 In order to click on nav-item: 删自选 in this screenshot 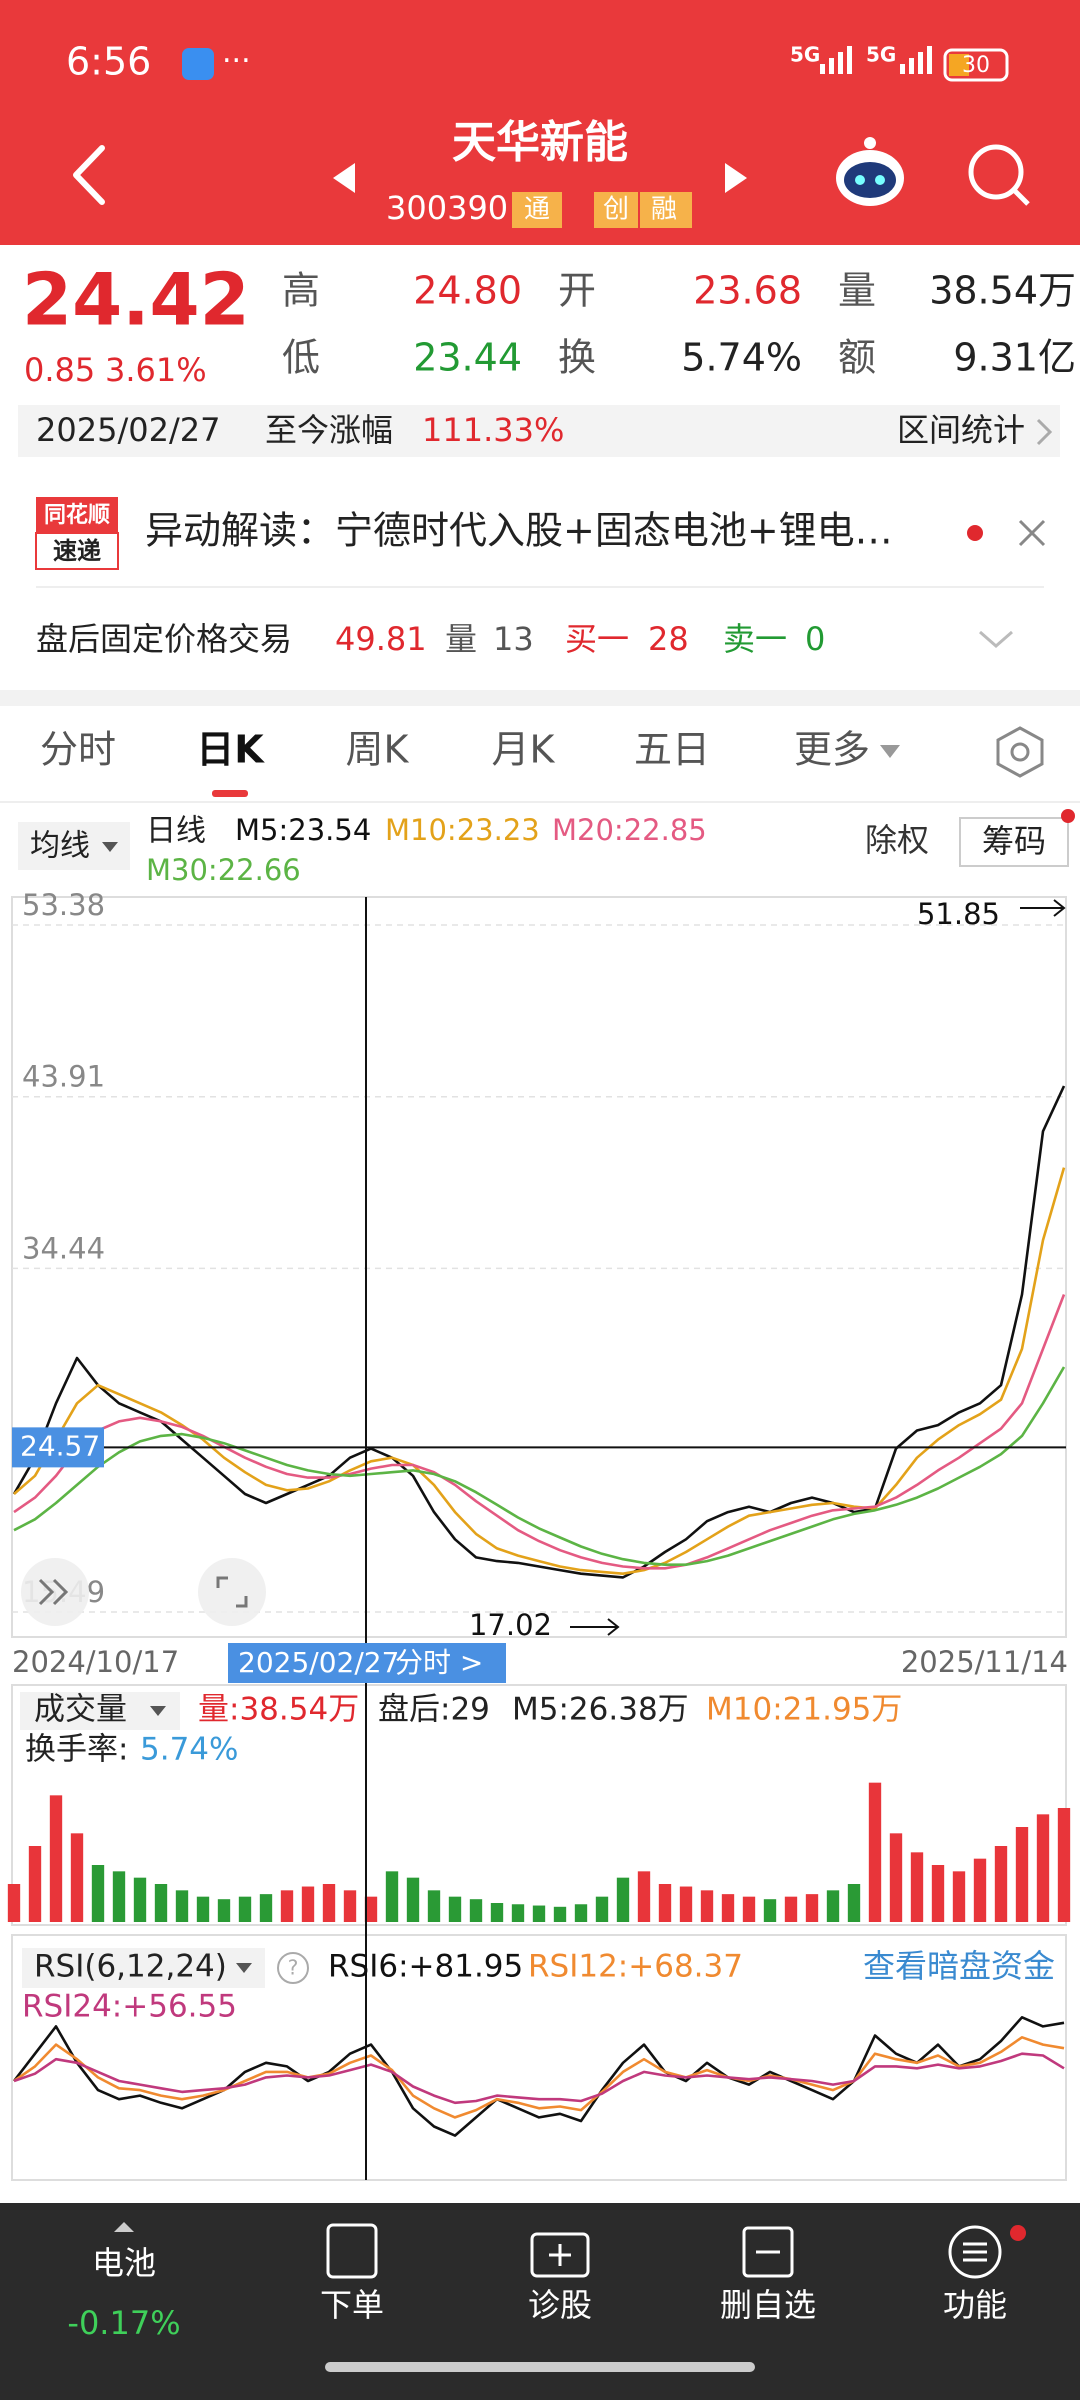, I will do `click(768, 2305)`.